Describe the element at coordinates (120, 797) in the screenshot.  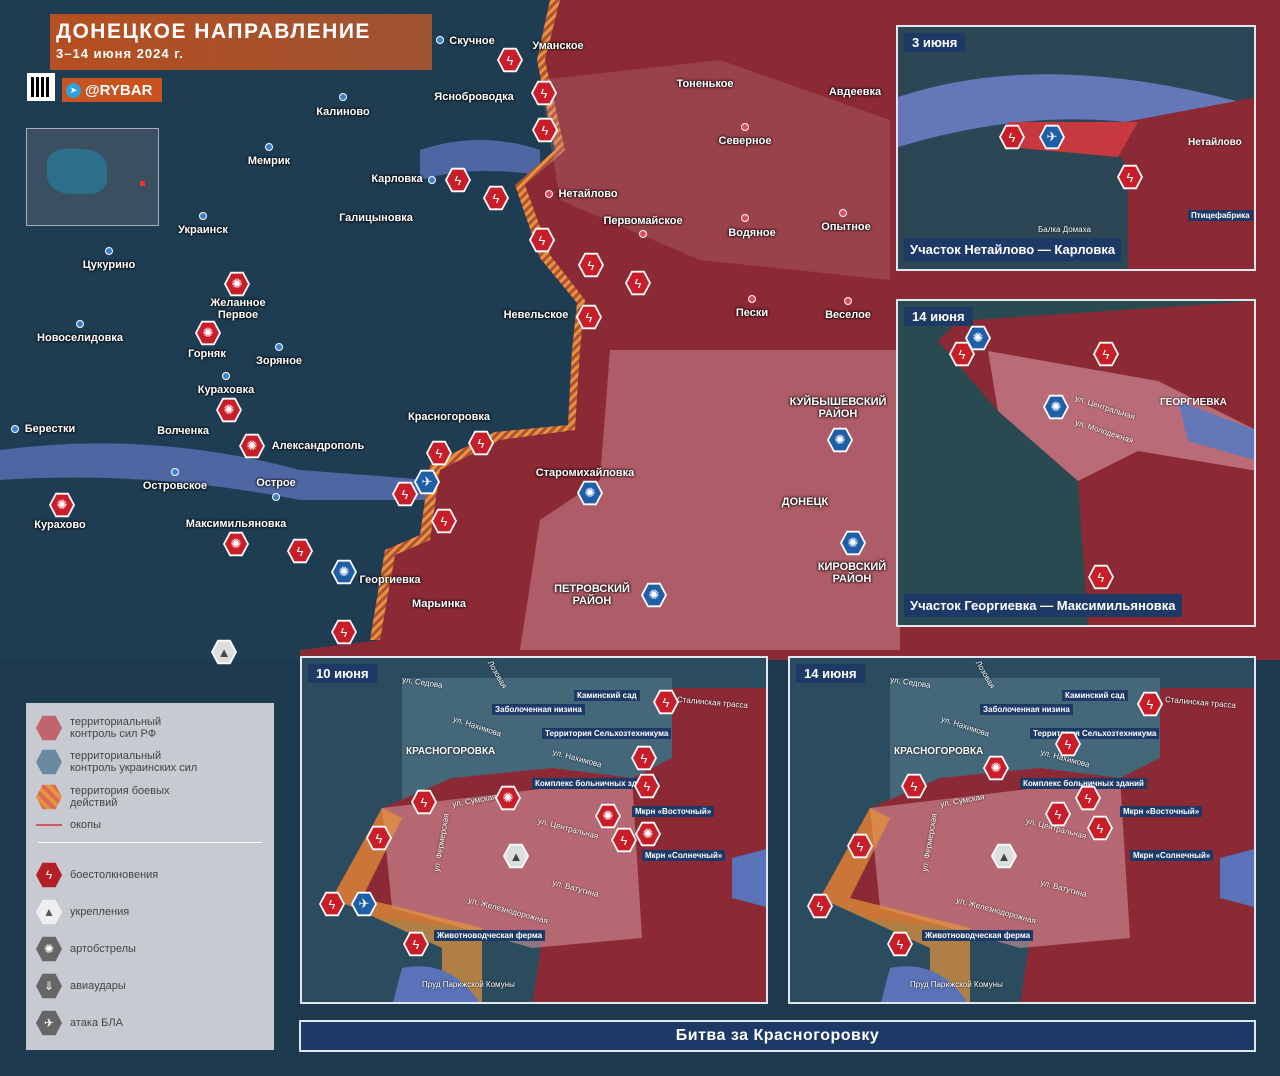
I see `legend-label: территория боевых действий` at that location.